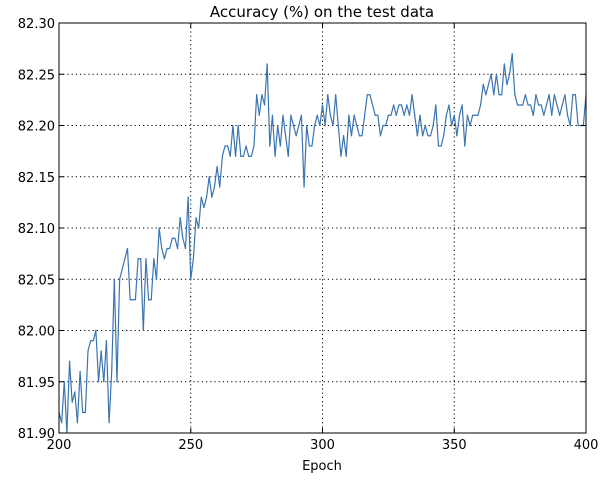 This screenshot has height=482, width=613. I want to click on y-tick-label: 82.10, so click(36, 229).